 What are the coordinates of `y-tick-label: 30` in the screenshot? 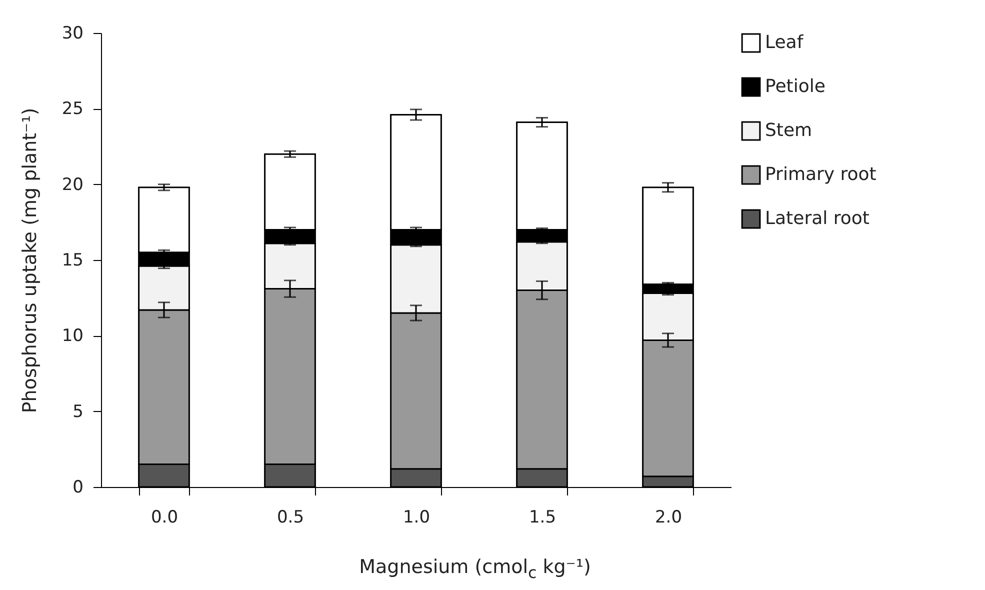 It's located at (73, 34).